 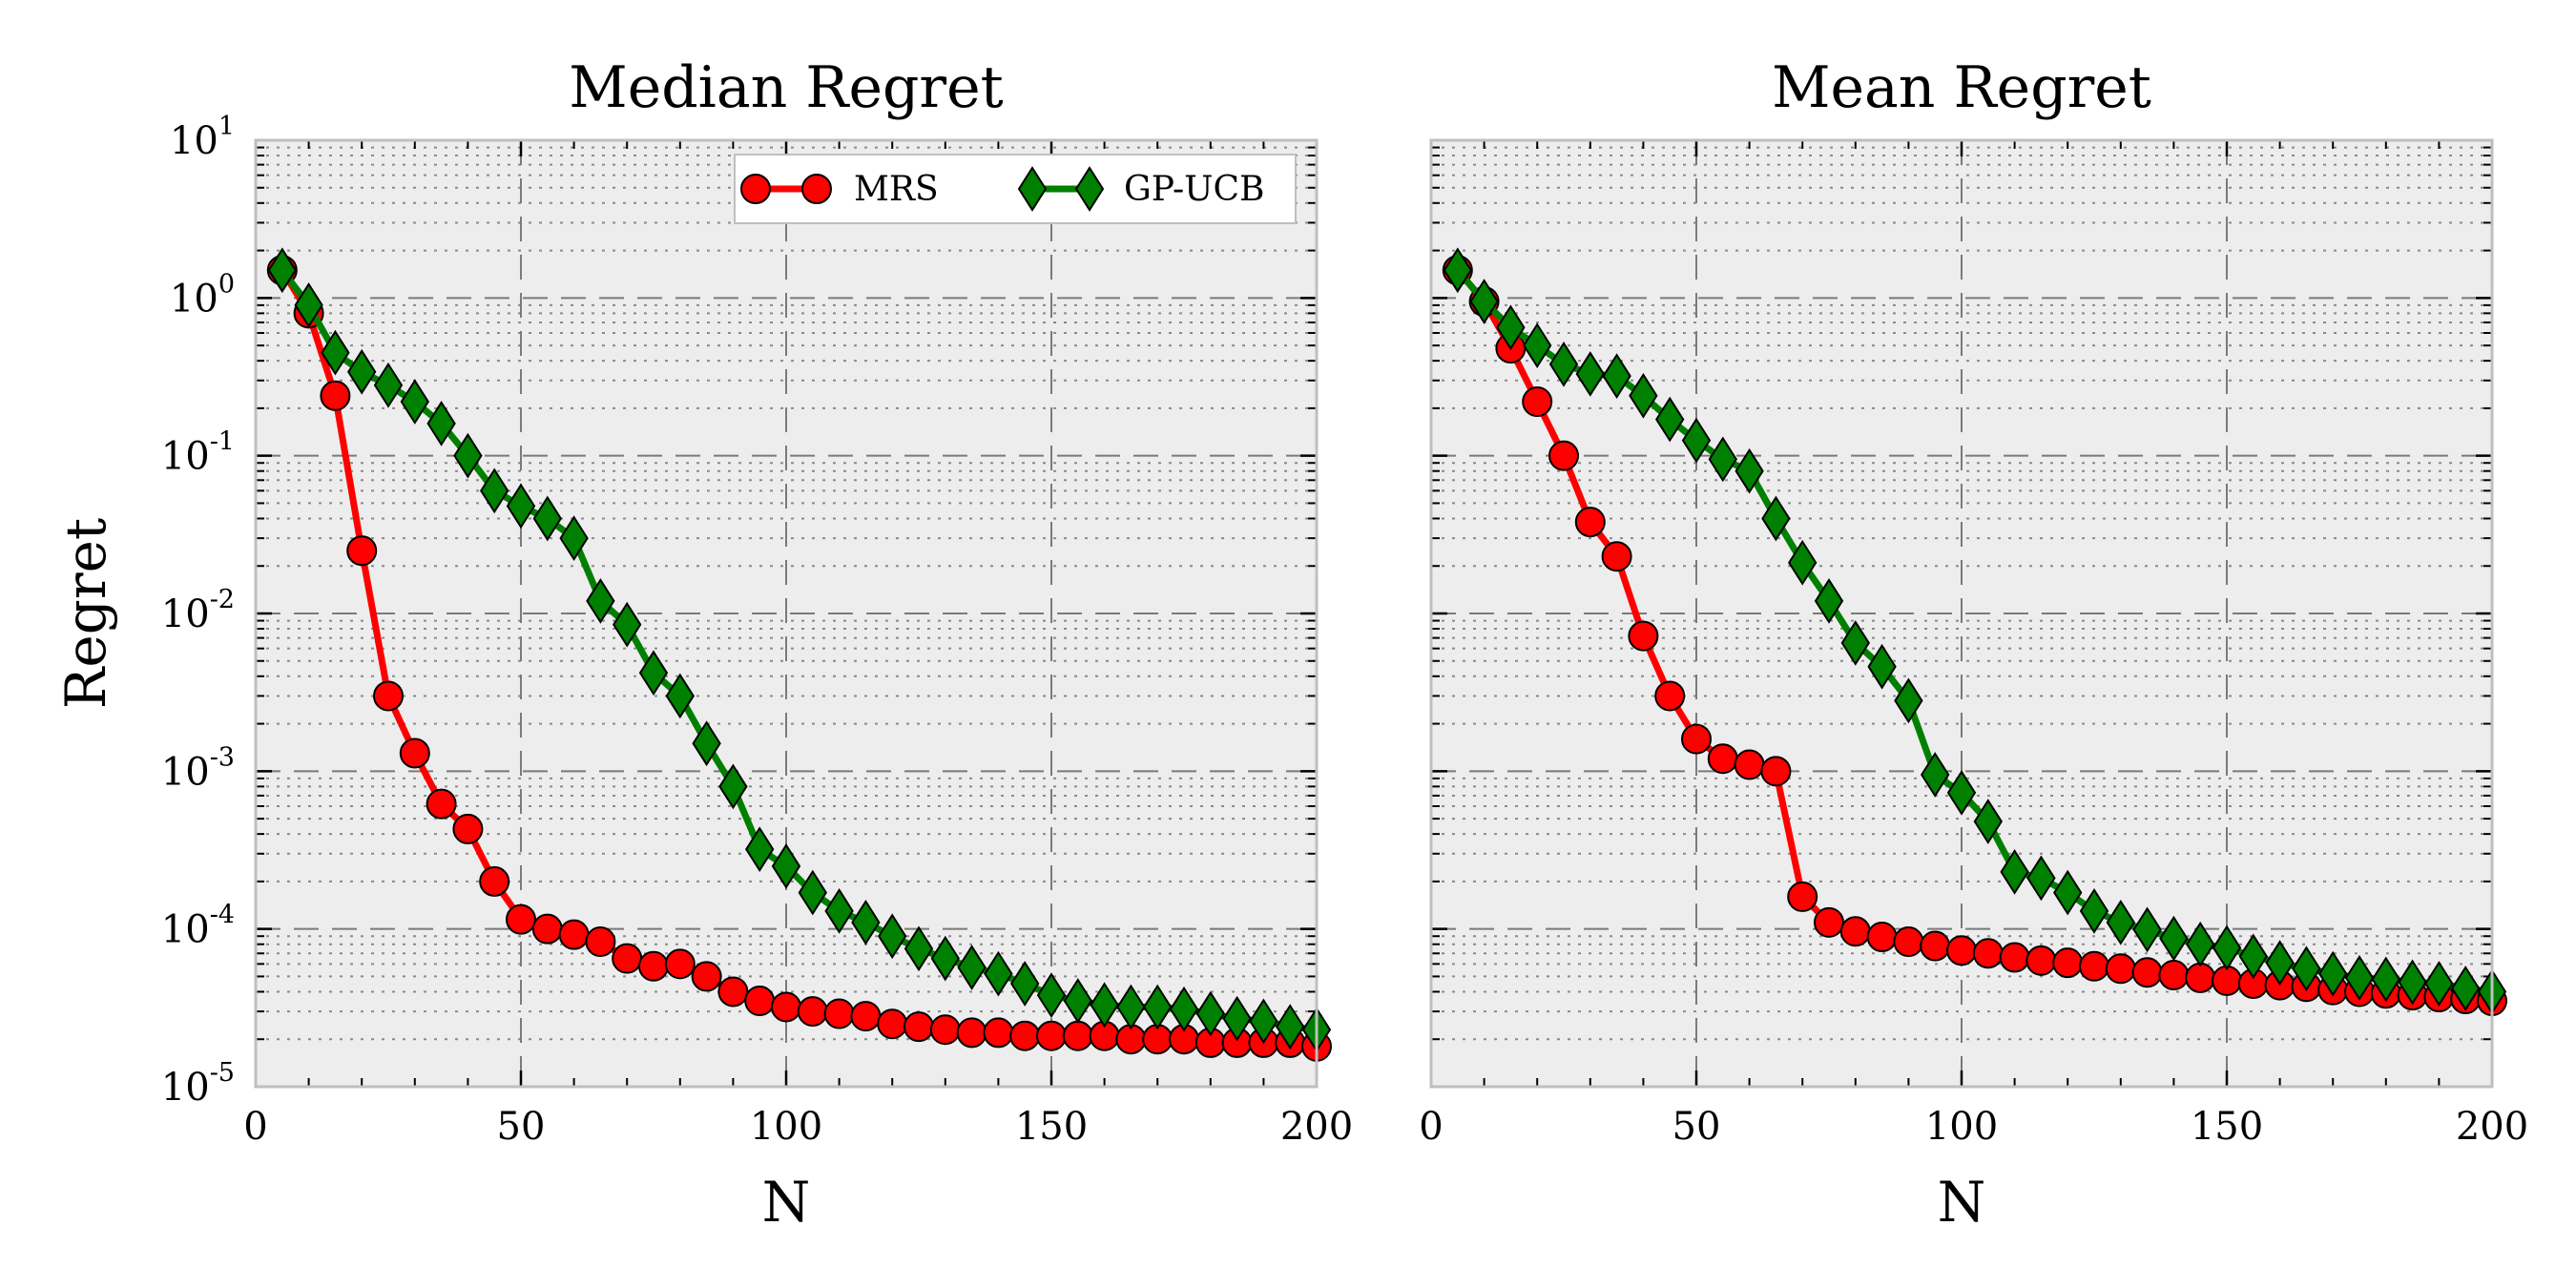 I want to click on y-tick-label: 10⁻², so click(x=198, y=610).